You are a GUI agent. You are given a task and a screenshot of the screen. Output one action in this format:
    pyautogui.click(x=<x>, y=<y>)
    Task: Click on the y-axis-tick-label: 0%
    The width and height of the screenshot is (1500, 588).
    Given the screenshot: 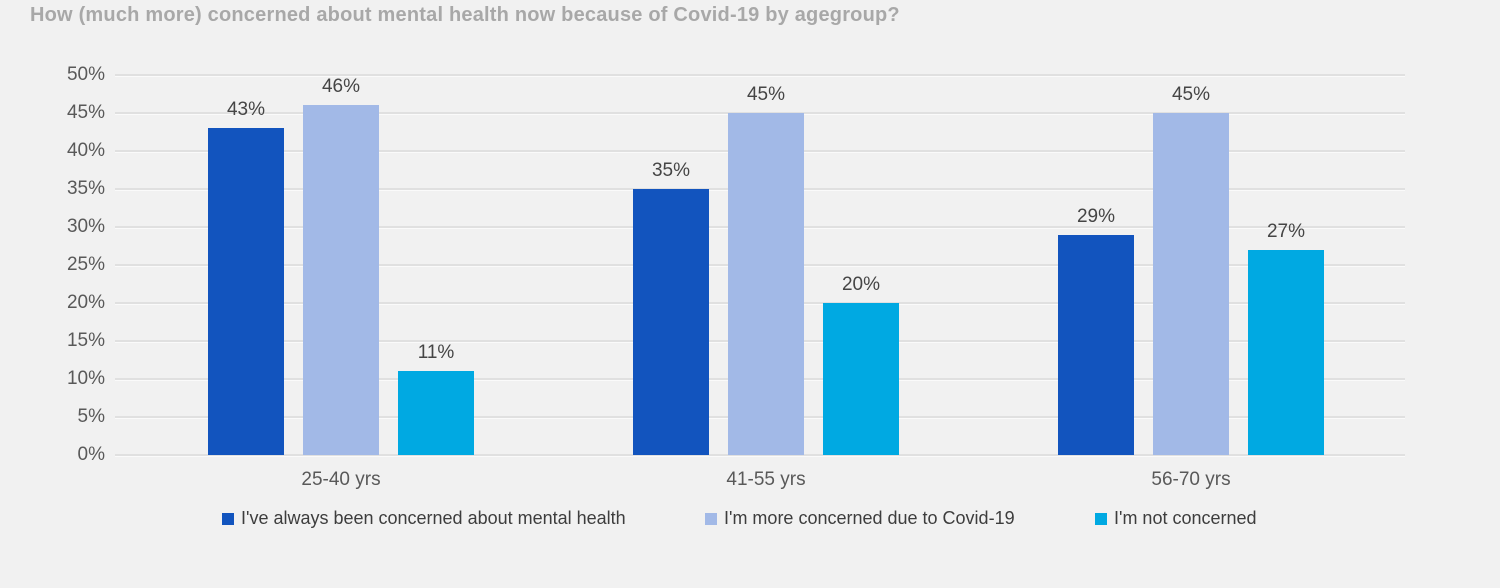 What is the action you would take?
    pyautogui.click(x=91, y=454)
    